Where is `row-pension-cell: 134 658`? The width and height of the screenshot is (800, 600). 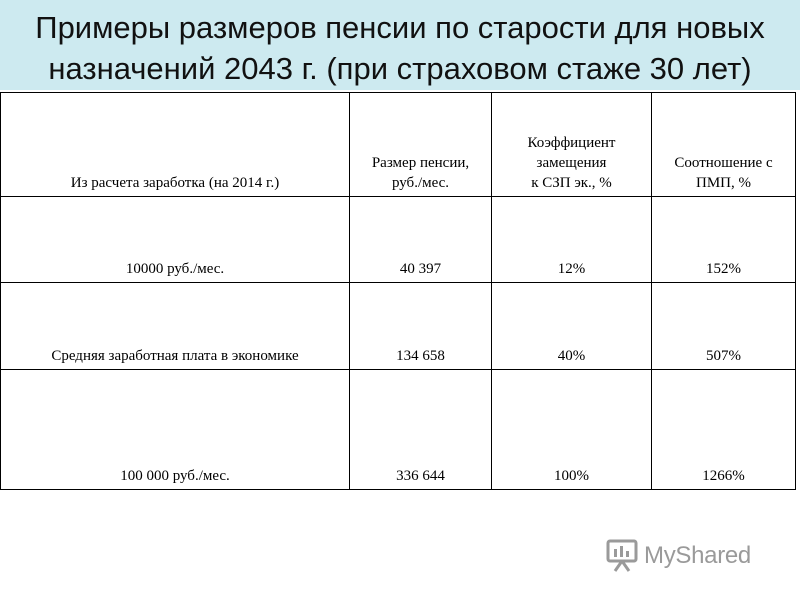
row-pension-cell: 134 658 is located at coordinates (420, 326).